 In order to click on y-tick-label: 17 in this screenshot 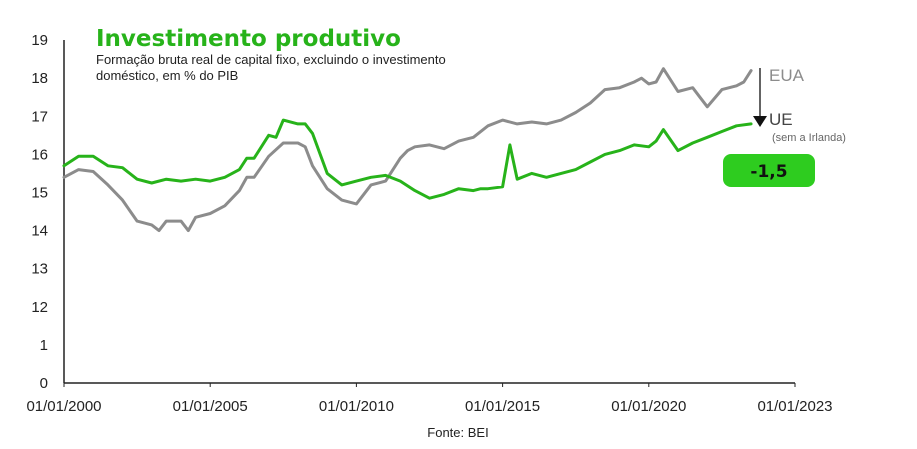, I will do `click(39, 116)`.